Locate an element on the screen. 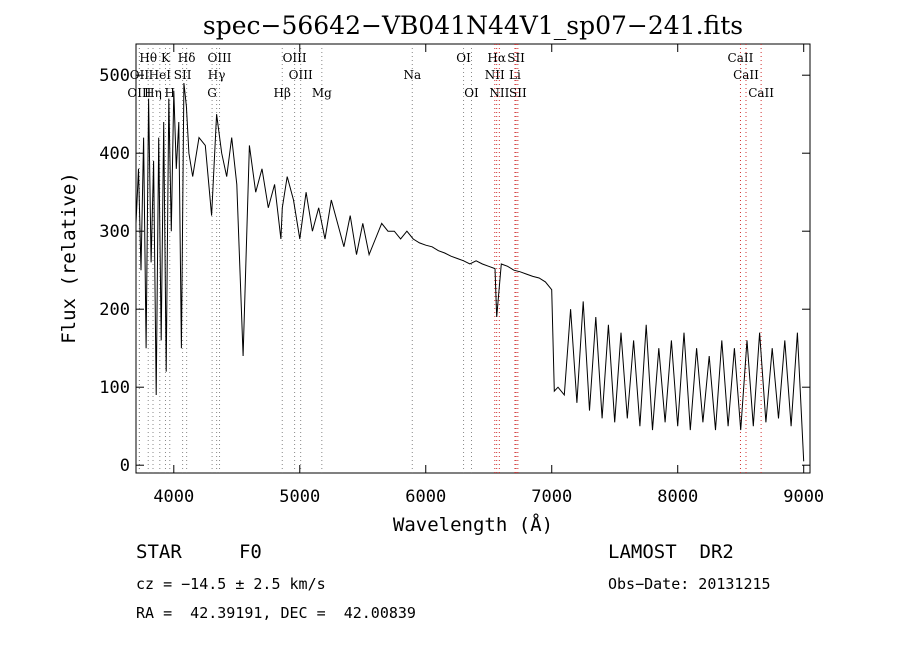 This screenshot has width=900, height=650. x-tick-label-2: 6000 is located at coordinates (425, 497).